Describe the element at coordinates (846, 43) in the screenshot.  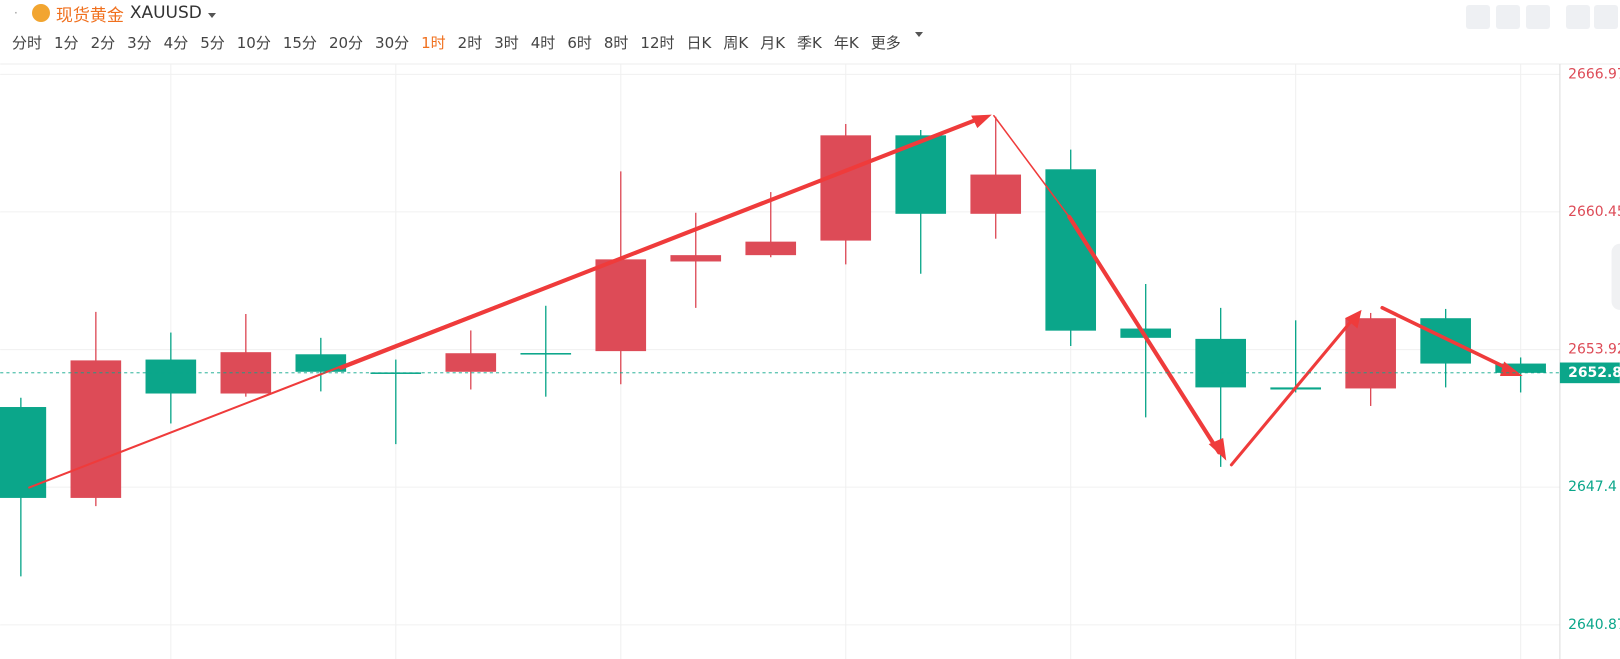
I see `interval-option: 年K` at that location.